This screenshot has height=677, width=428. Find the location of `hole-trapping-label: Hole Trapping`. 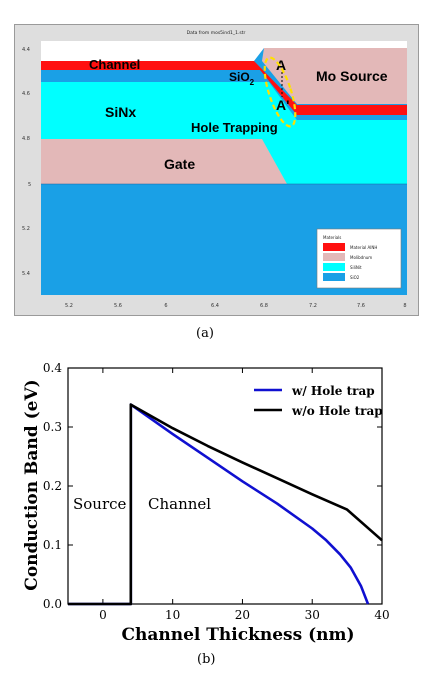

hole-trapping-label: Hole Trapping is located at coordinates (234, 127).